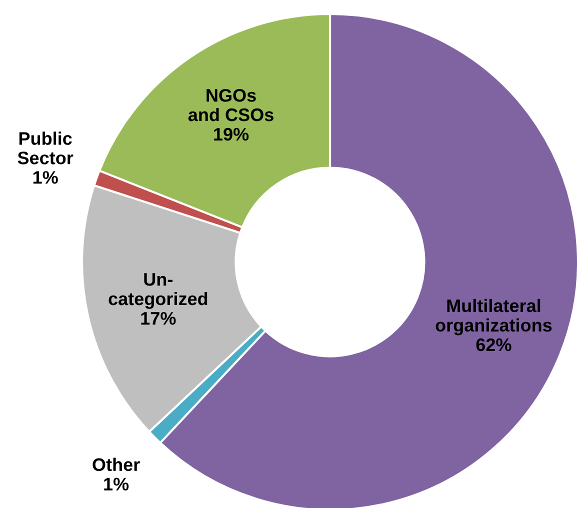 The image size is (577, 508). I want to click on data-label: 17%, so click(158, 318).